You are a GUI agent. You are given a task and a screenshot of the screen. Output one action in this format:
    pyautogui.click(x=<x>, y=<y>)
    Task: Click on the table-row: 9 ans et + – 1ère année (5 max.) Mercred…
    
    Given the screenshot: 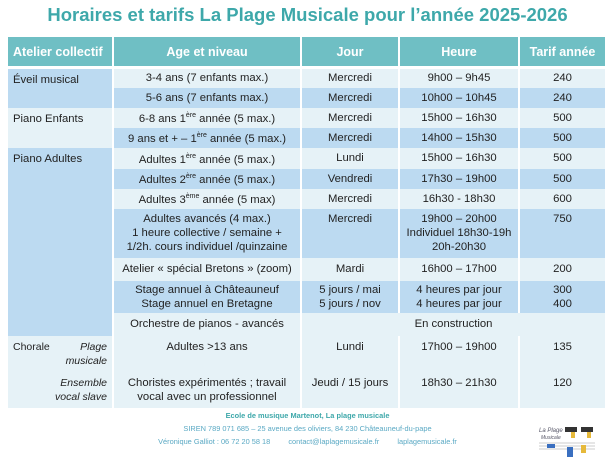 What is the action you would take?
    pyautogui.click(x=307, y=137)
    